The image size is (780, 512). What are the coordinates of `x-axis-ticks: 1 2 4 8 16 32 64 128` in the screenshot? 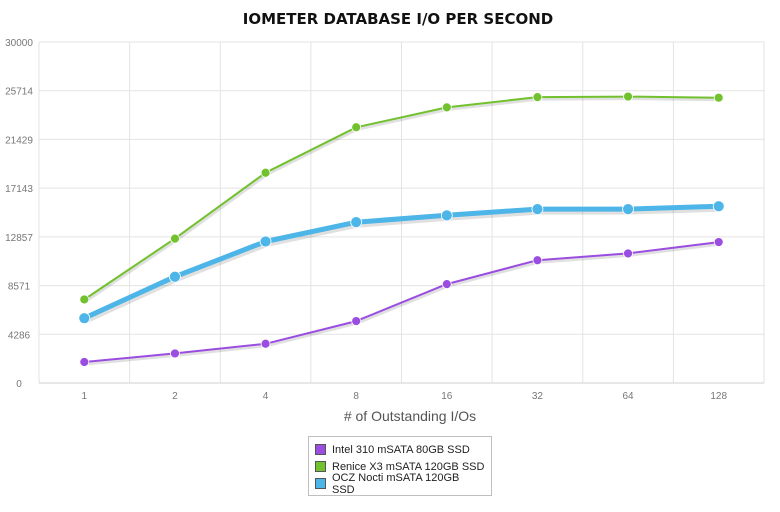 It's located at (405, 396).